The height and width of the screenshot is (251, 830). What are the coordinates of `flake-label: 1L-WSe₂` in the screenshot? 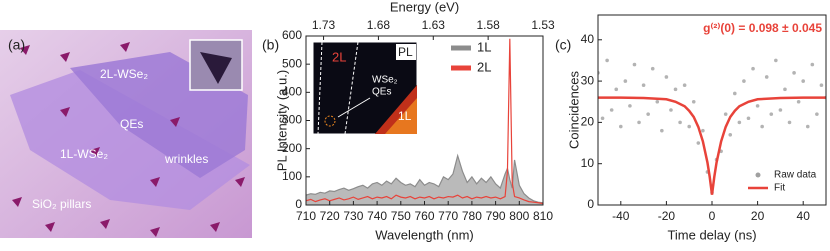 It's located at (84, 154).